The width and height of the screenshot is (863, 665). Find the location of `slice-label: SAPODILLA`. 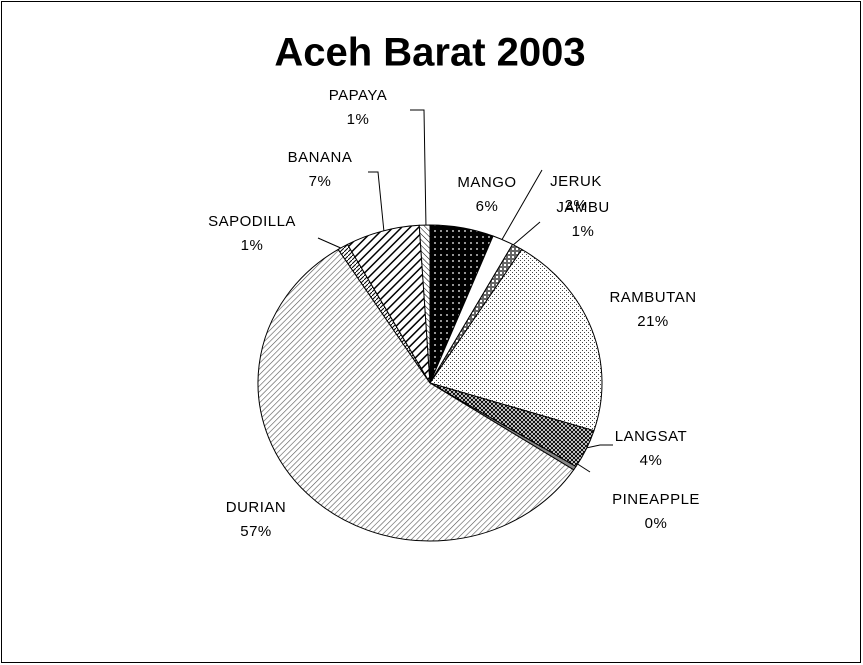

slice-label: SAPODILLA is located at coordinates (252, 221).